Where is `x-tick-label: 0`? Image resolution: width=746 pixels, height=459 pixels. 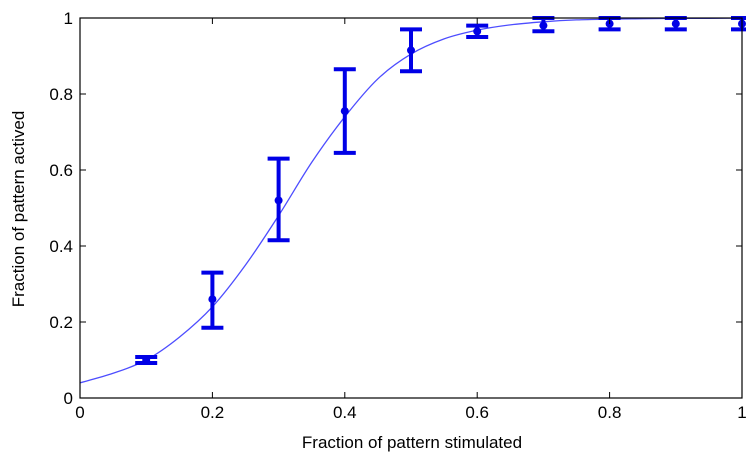 x-tick-label: 0 is located at coordinates (79, 412).